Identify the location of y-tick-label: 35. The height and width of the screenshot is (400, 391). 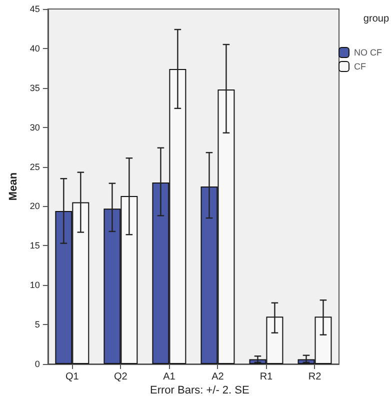
(35, 87).